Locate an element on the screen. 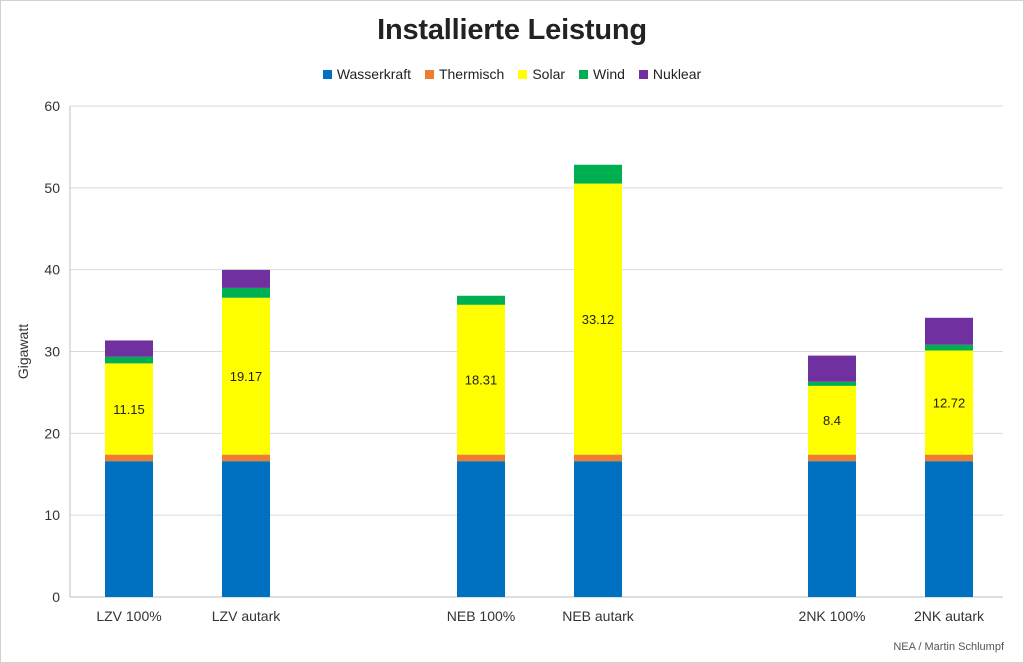 The height and width of the screenshot is (663, 1024). y-tick-label: 20 is located at coordinates (52, 433).